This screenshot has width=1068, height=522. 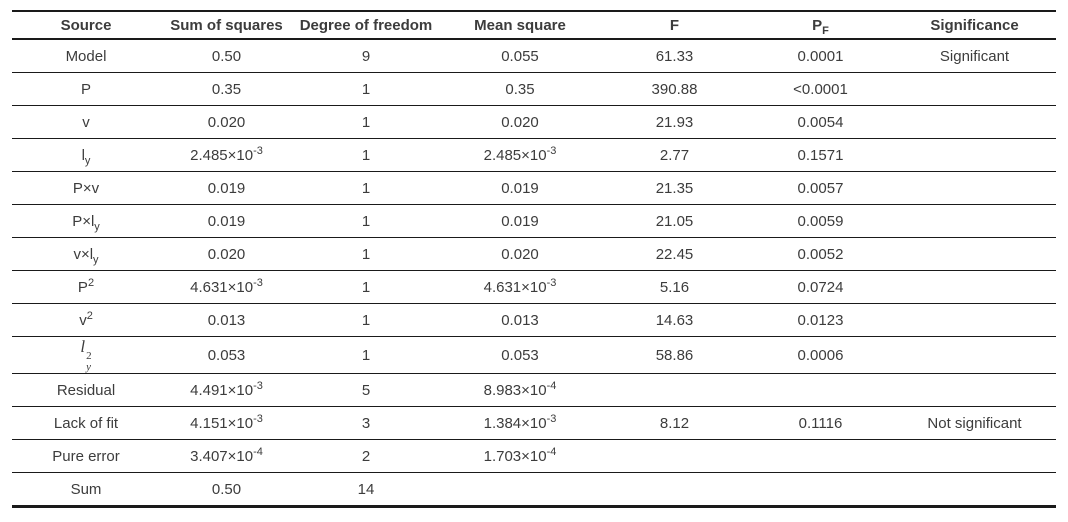 What do you see at coordinates (366, 25) in the screenshot?
I see `column-header: Degree of freedom` at bounding box center [366, 25].